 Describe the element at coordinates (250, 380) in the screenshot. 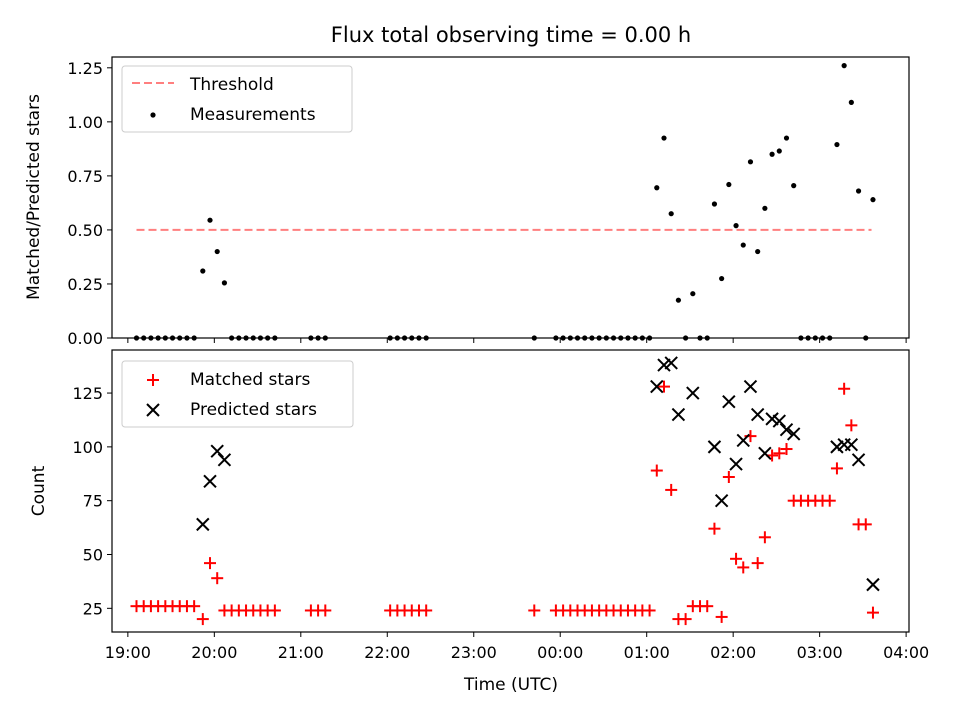

I see `legend-matched-label: Matched stars` at that location.